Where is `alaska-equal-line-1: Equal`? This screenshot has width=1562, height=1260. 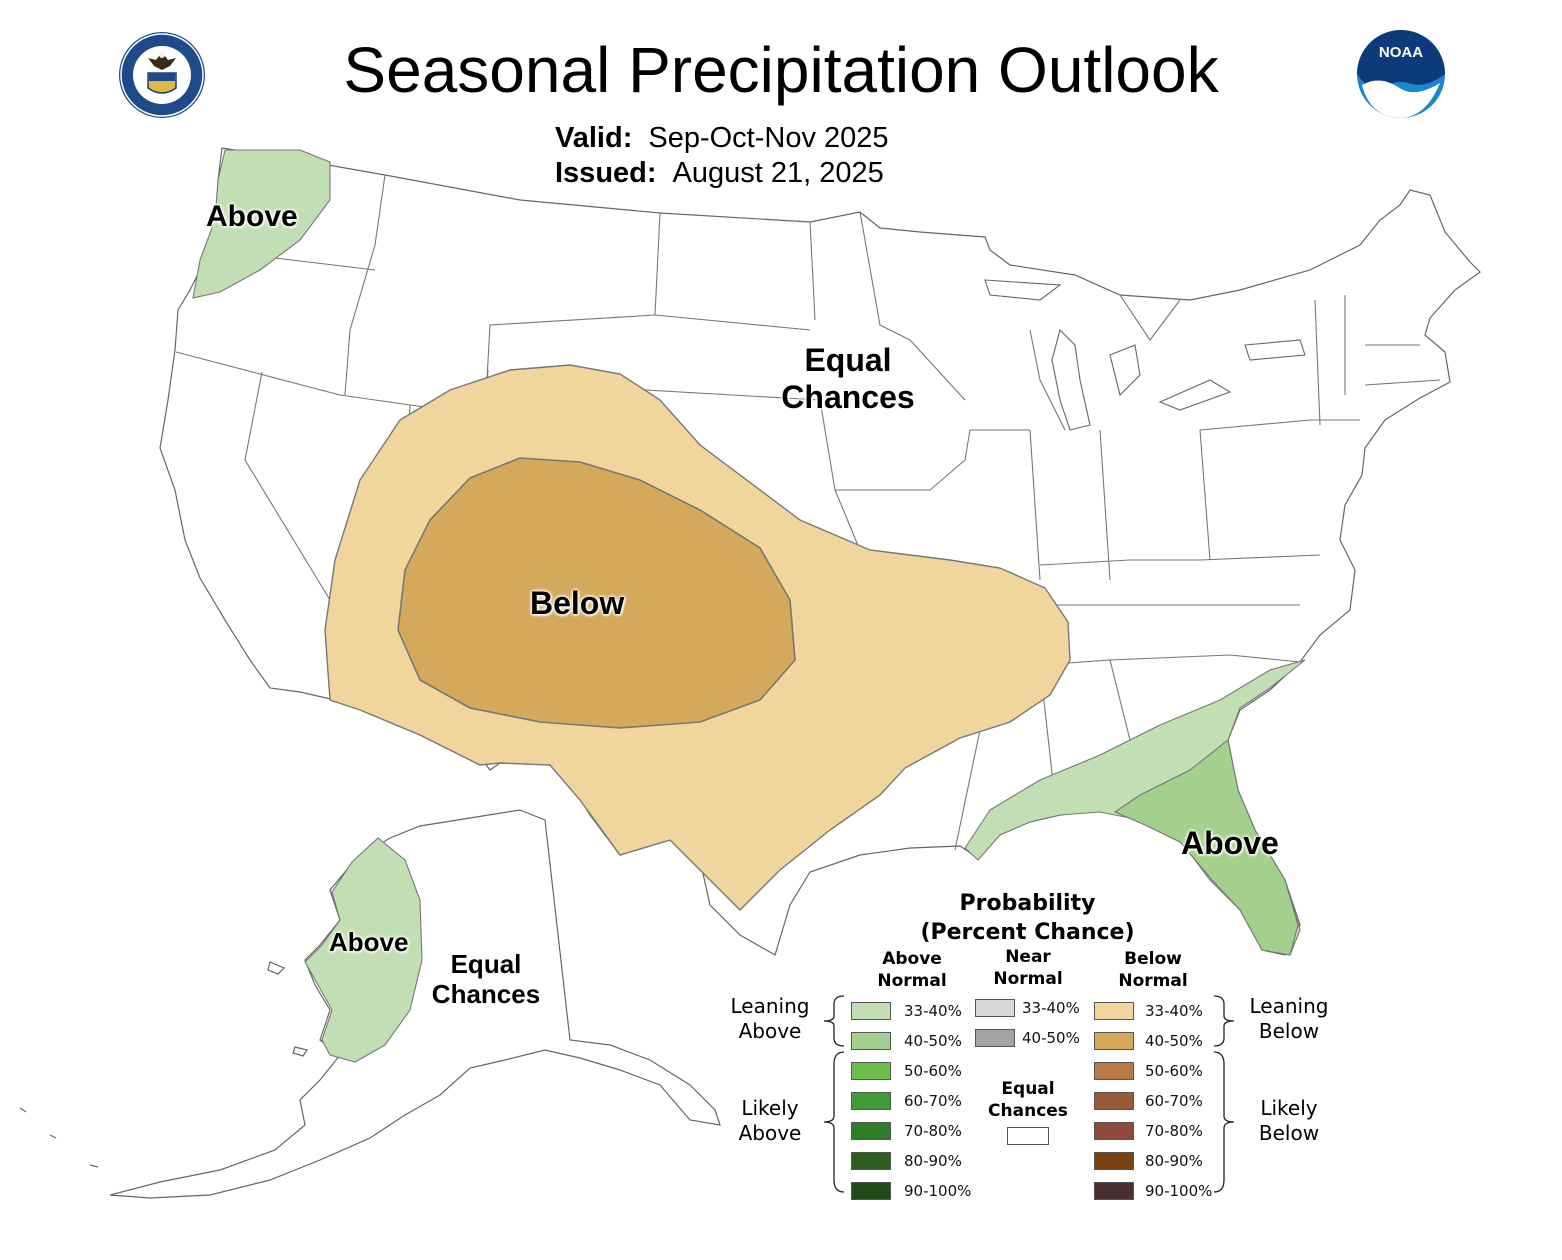
alaska-equal-line-1: Equal is located at coordinates (486, 964).